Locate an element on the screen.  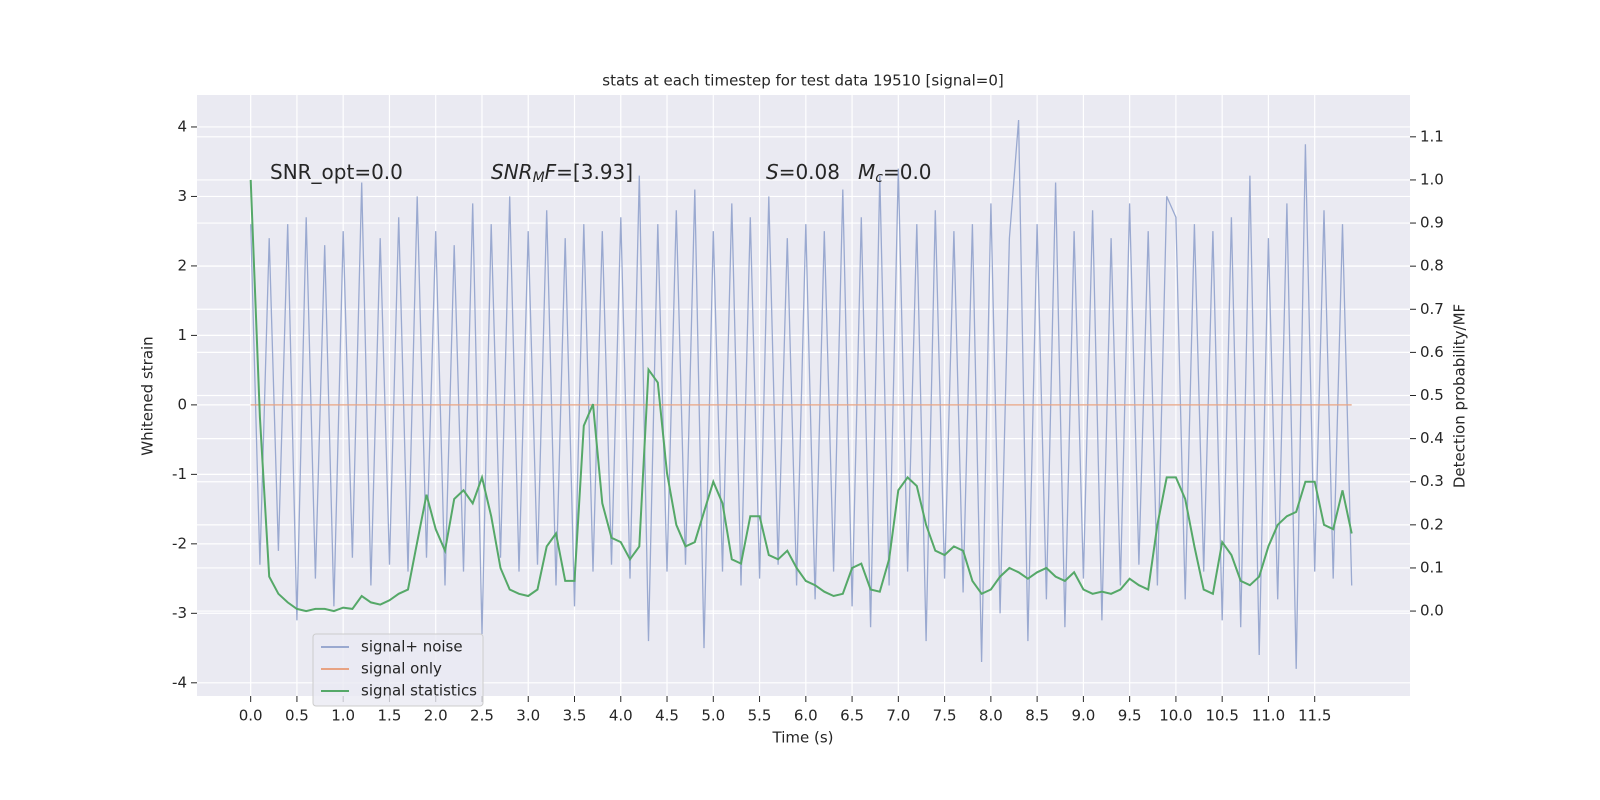
y-tick-label: 2 is located at coordinates (182, 265).